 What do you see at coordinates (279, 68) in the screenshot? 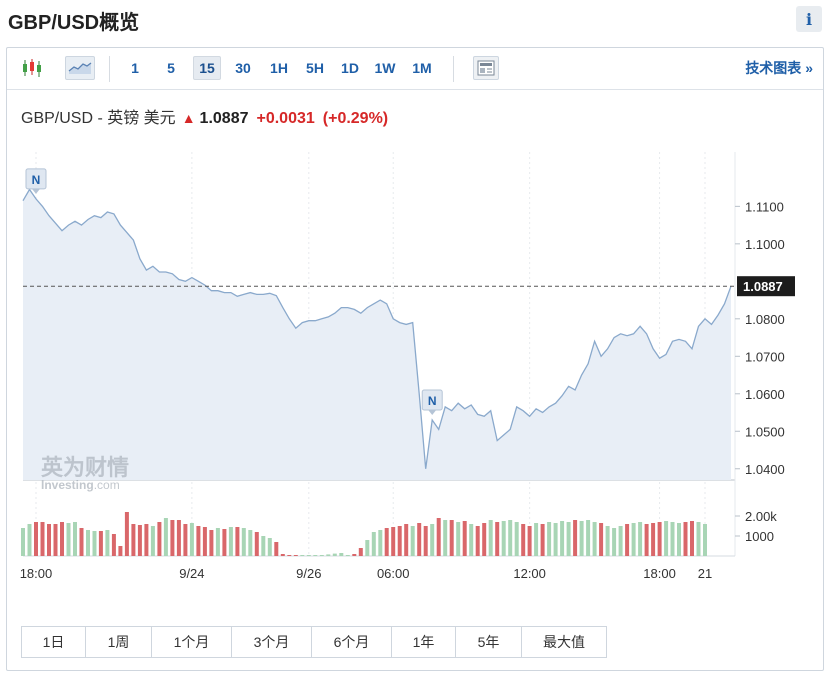
I see `interval-1h: 1H` at bounding box center [279, 68].